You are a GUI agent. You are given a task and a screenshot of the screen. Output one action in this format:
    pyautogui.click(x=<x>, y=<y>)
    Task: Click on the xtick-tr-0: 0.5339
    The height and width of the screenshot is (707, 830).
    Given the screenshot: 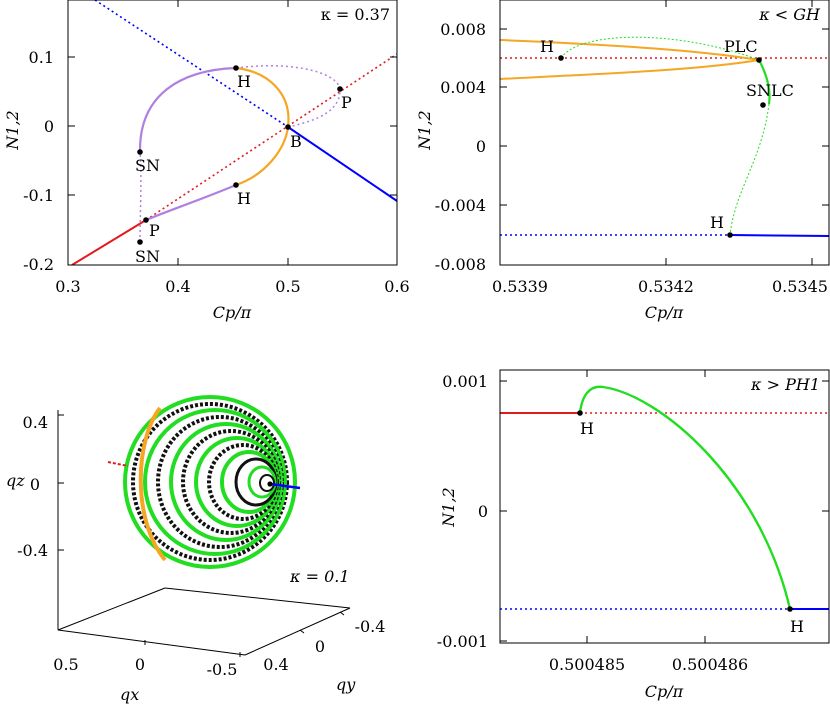 What is the action you would take?
    pyautogui.click(x=520, y=286)
    